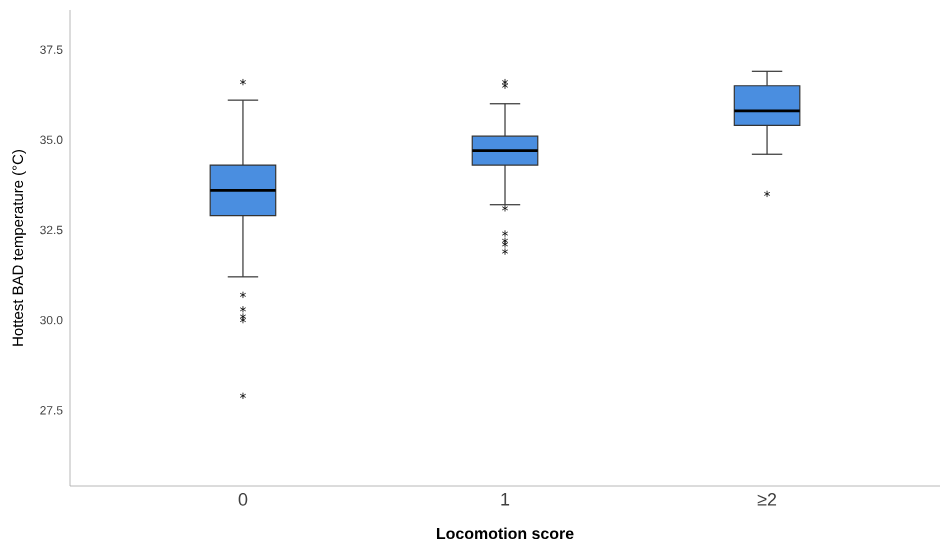  I want to click on x-tick-label: 1, so click(505, 499).